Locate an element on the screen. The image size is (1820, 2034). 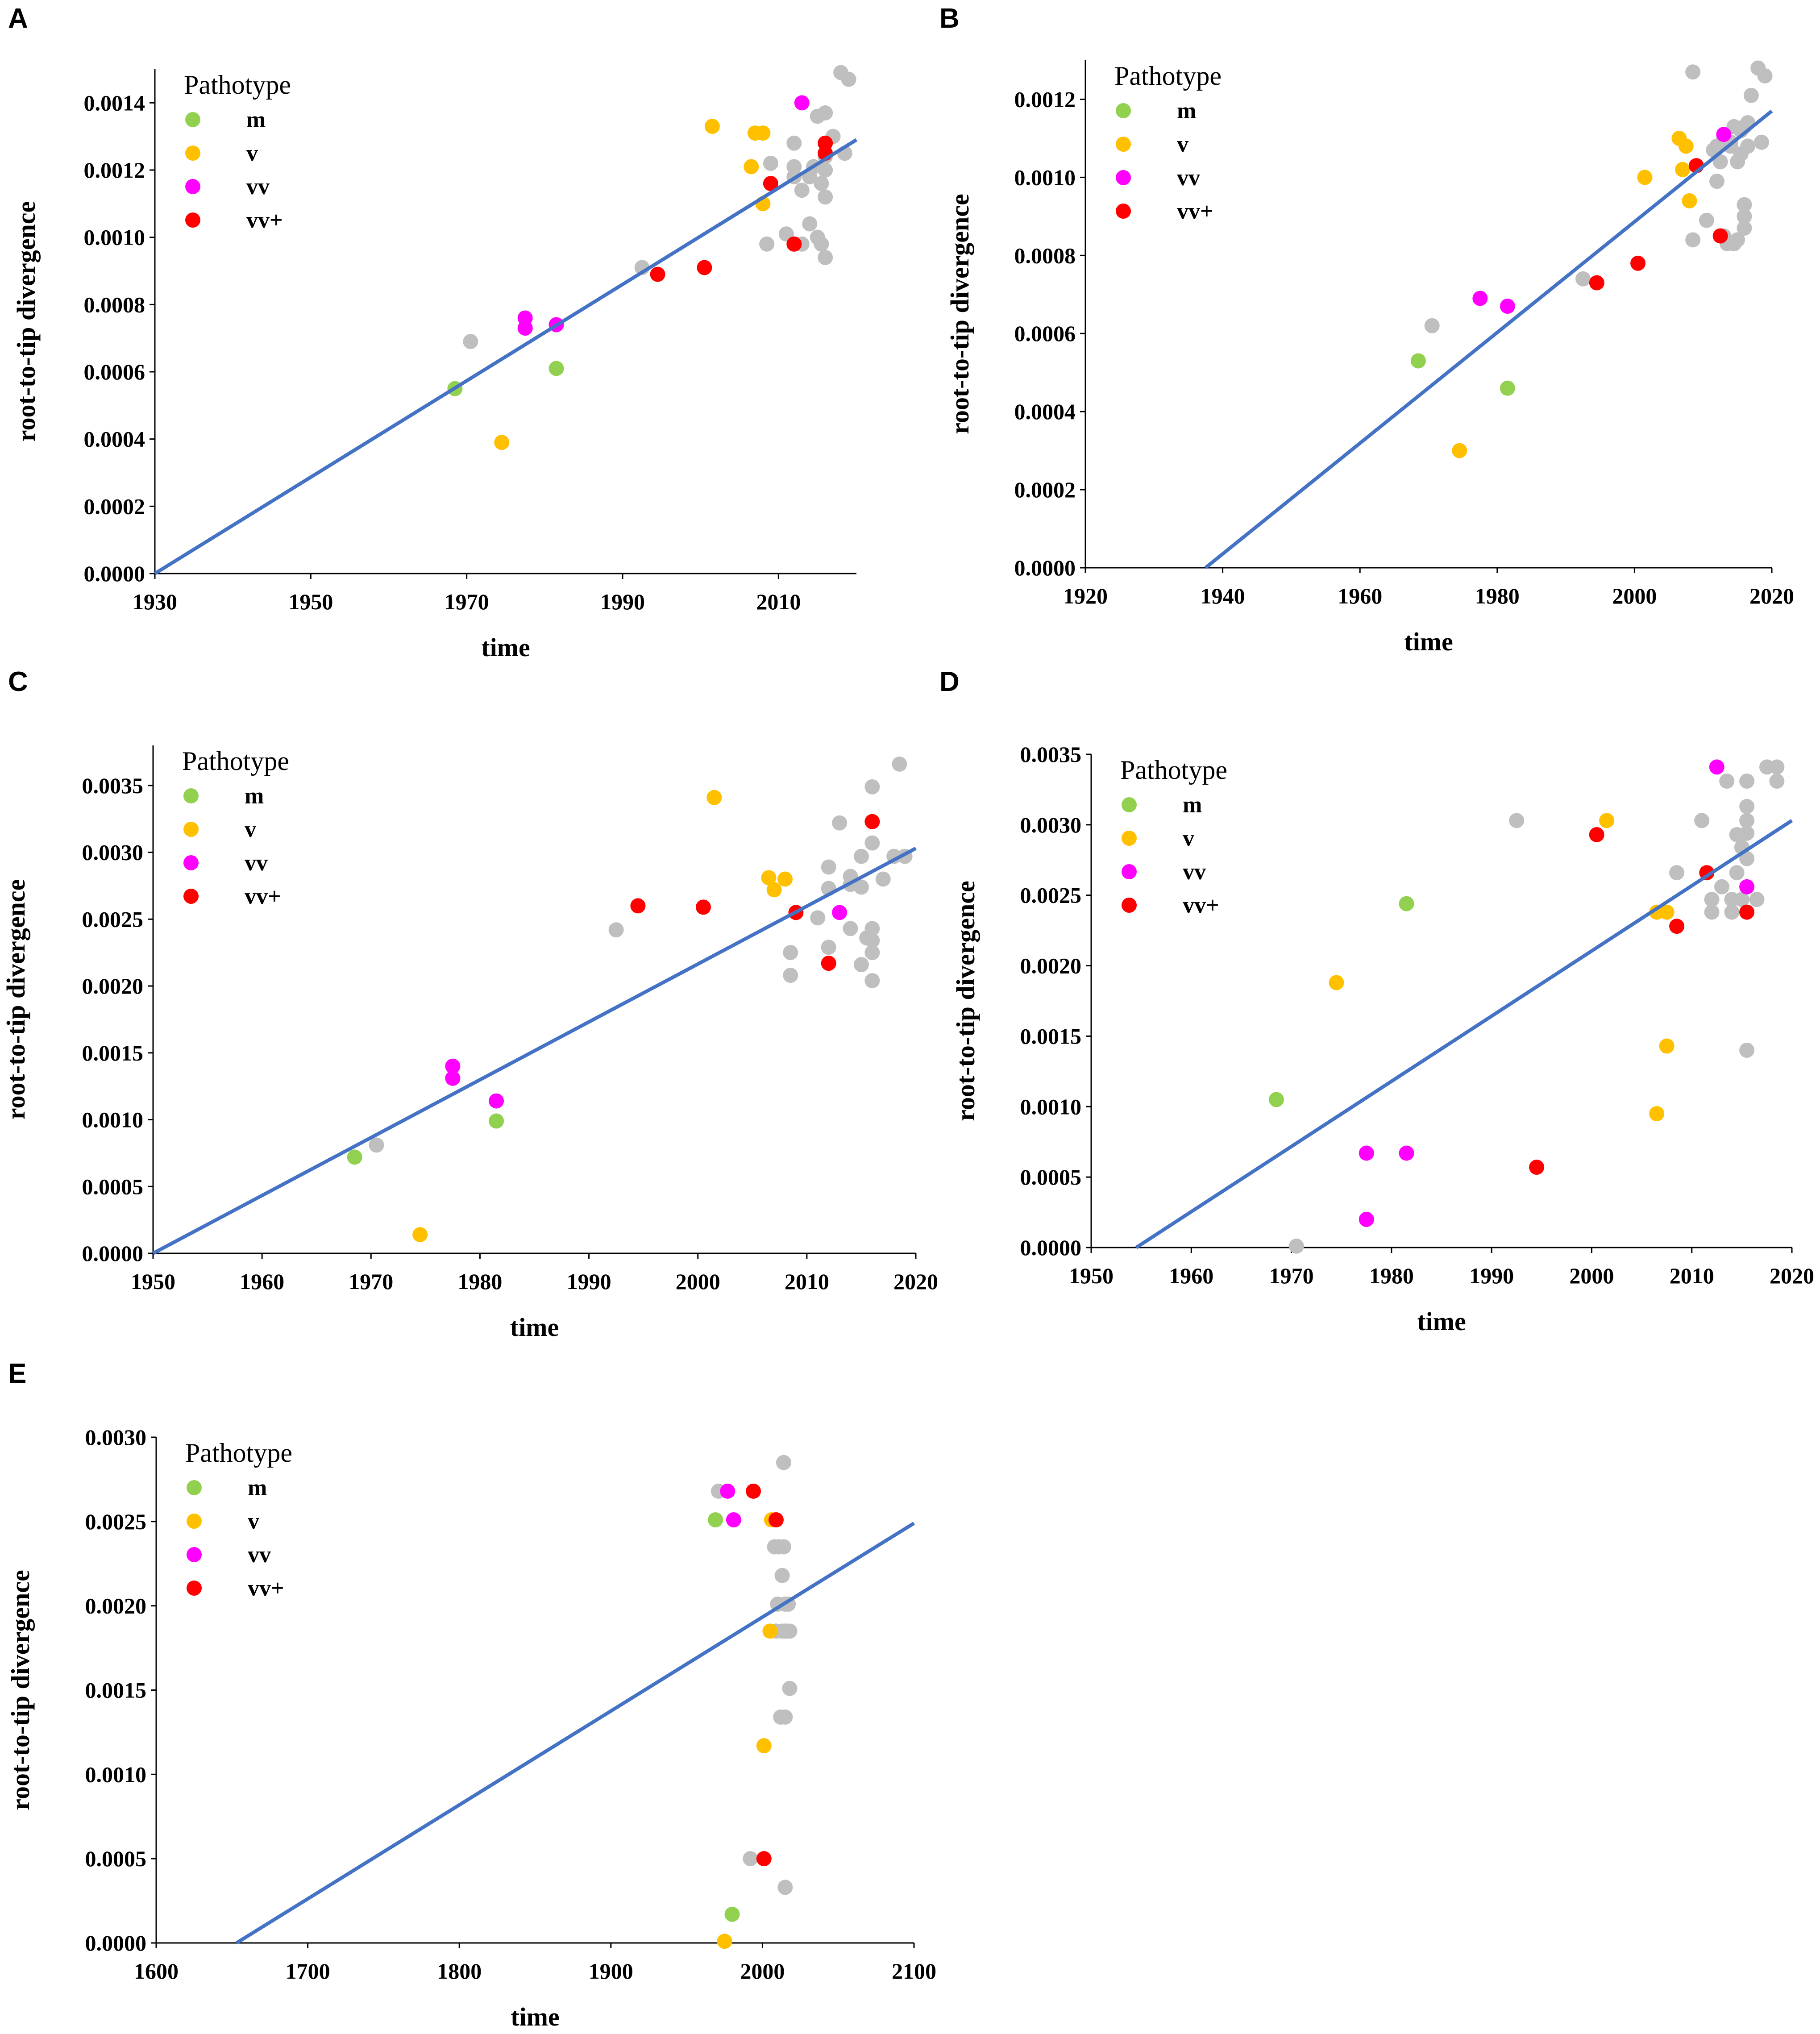
panel-e-legend-label-vv-plus: vv+ is located at coordinates (266, 1588).